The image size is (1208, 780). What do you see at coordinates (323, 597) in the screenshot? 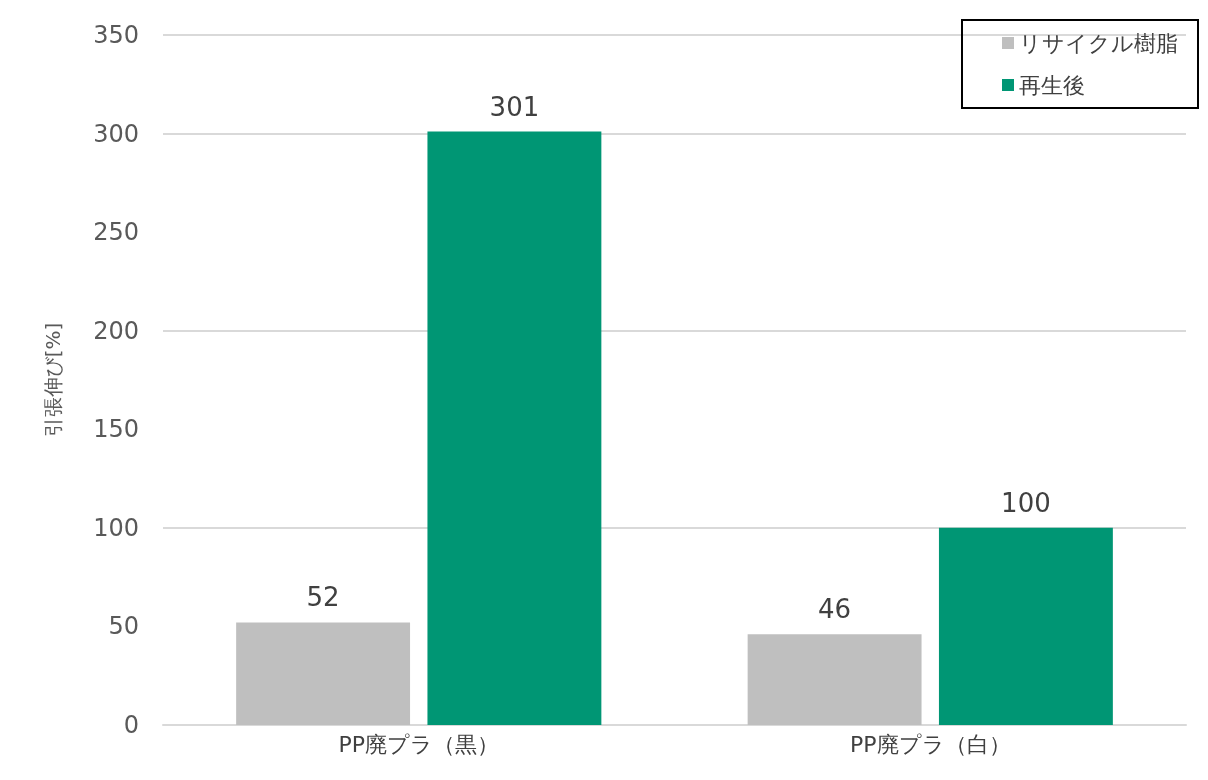
I see `data-label: 52` at bounding box center [323, 597].